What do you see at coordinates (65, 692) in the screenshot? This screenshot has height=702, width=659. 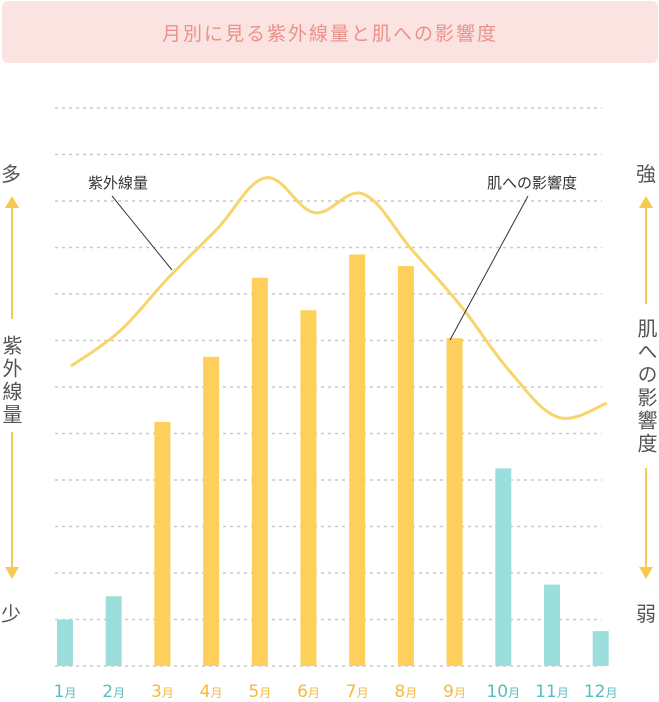 I see `x-tick-label: 1月` at bounding box center [65, 692].